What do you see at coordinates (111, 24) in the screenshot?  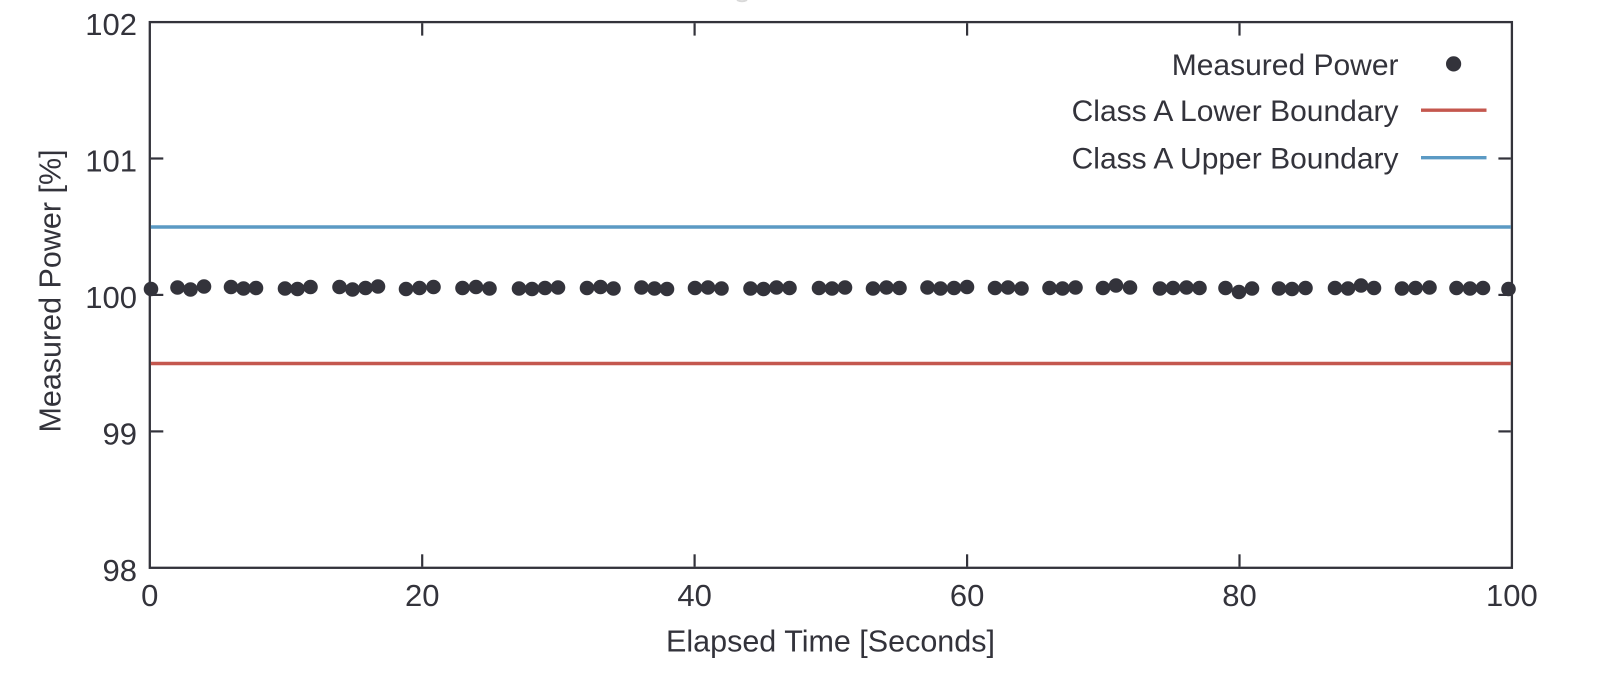 I see `svg-text: 102` at bounding box center [111, 24].